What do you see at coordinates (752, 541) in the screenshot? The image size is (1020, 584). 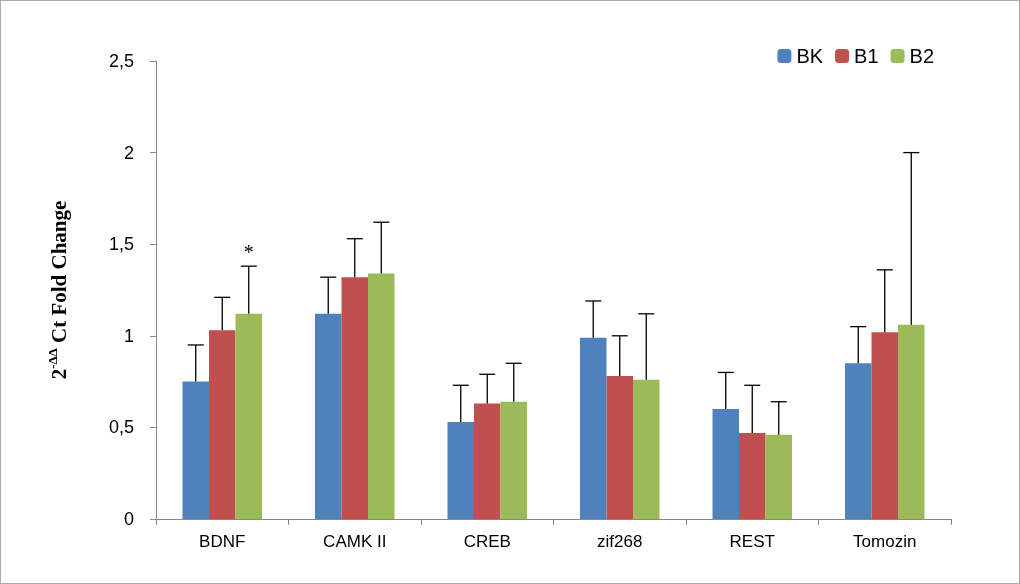 I see `x-tick-label: REST` at bounding box center [752, 541].